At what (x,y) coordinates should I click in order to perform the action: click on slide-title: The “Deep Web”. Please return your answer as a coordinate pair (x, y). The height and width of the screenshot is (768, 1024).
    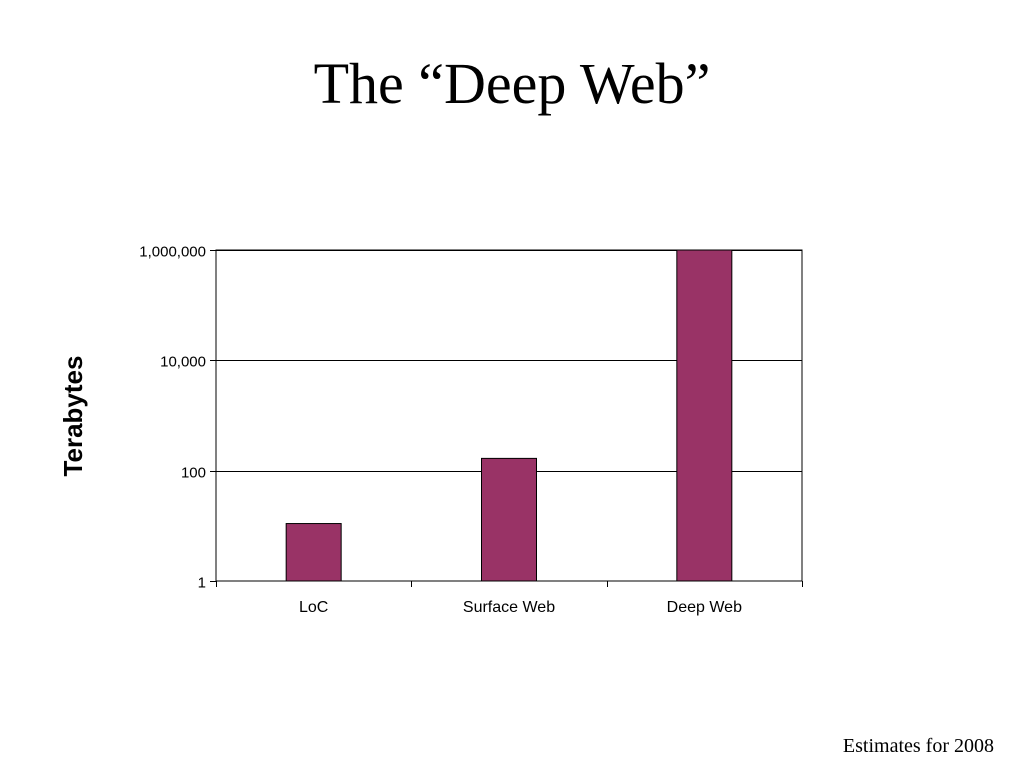
    Looking at the image, I should click on (512, 83).